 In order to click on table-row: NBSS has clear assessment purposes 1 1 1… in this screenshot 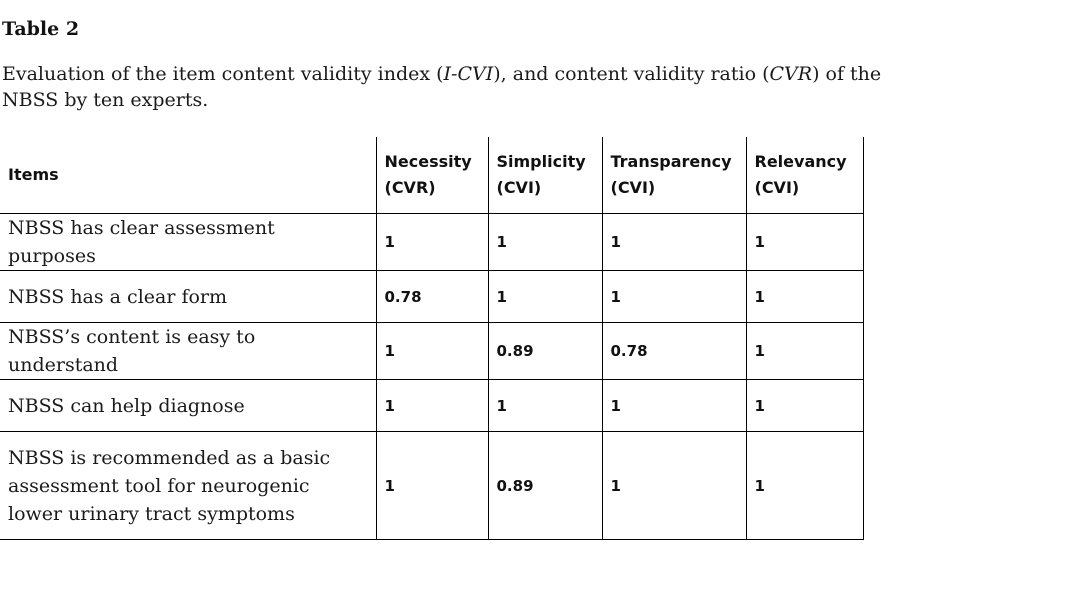, I will do `click(432, 242)`.